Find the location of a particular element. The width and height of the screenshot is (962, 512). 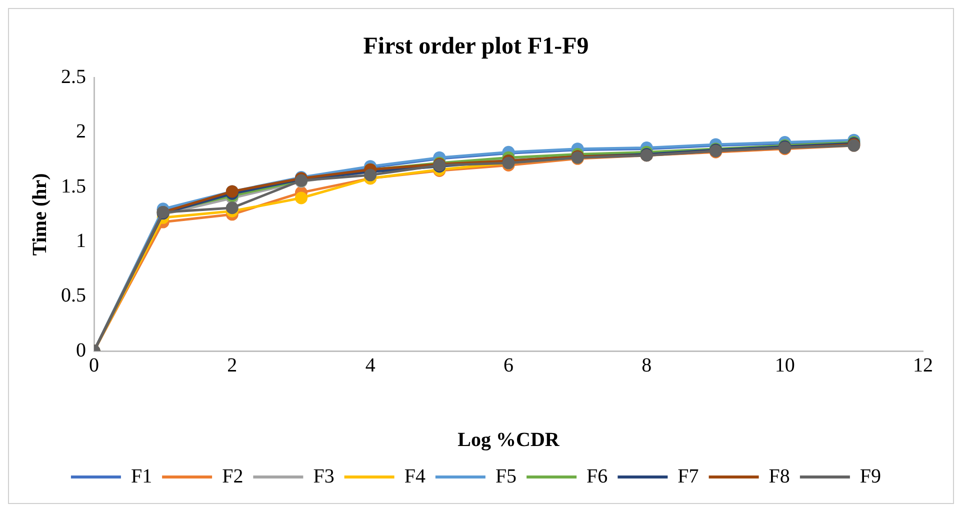

legend-label: F6 is located at coordinates (597, 476).